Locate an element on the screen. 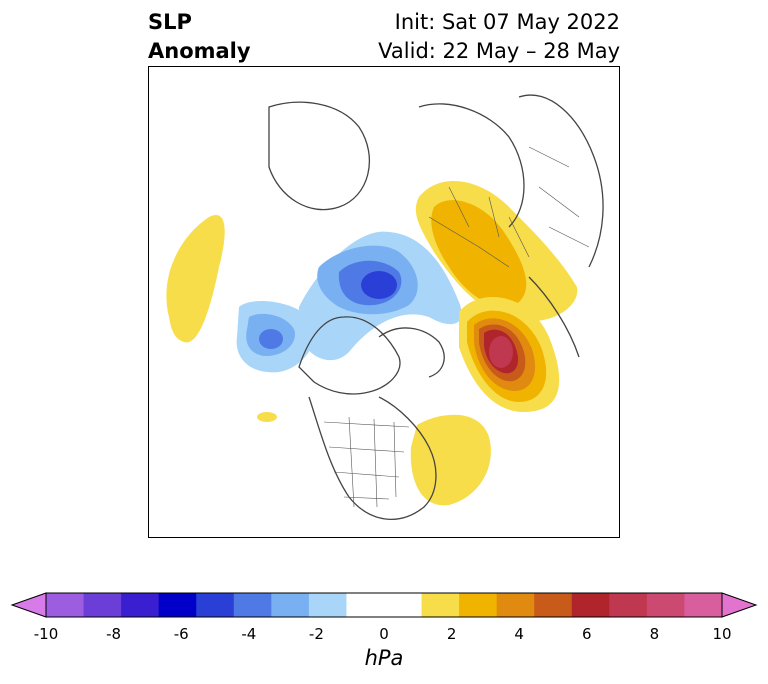 The width and height of the screenshot is (768, 684). title-line-anomaly: Anomaly is located at coordinates (199, 51).